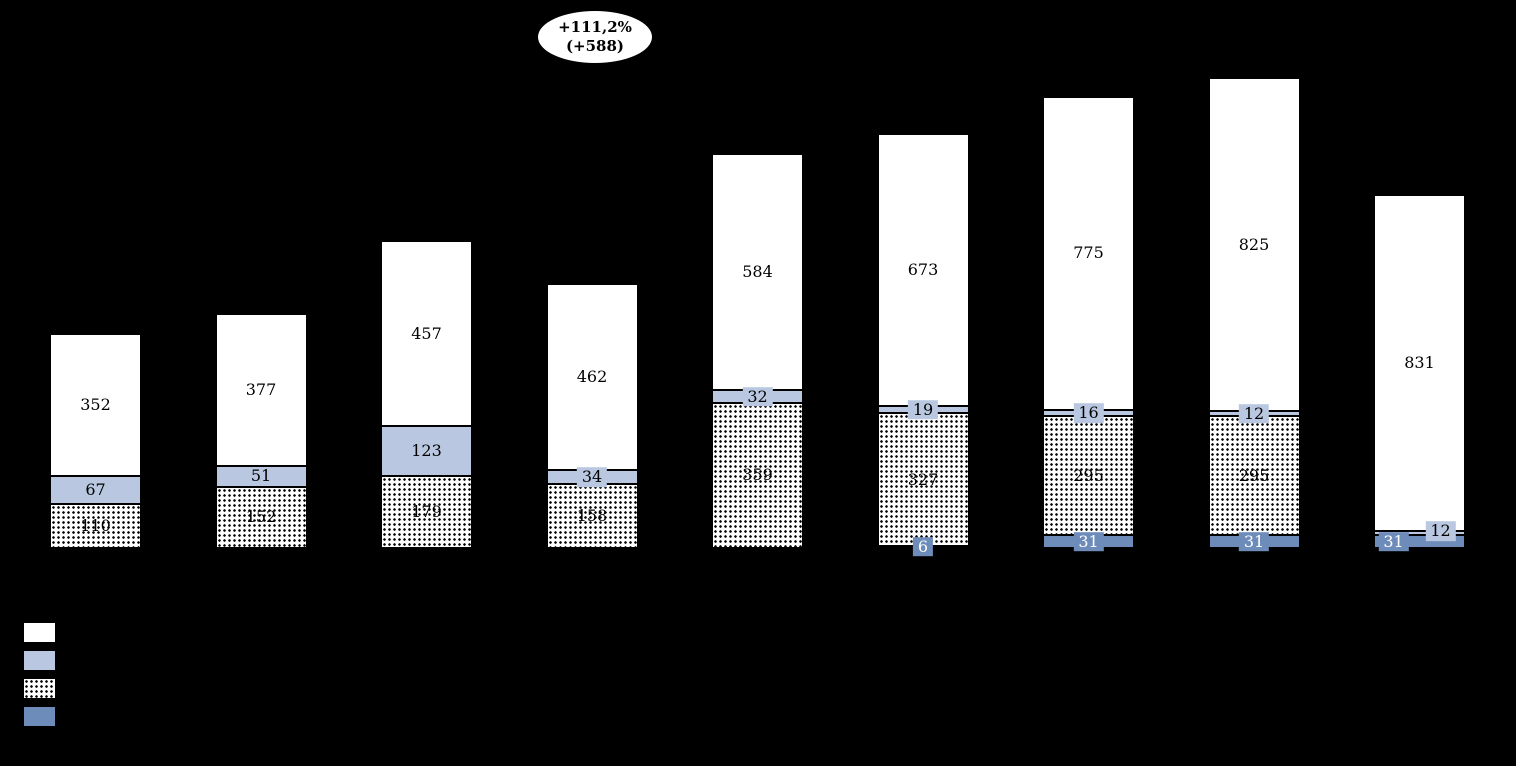 This screenshot has width=1516, height=766. I want to click on legend-swatch-light_blue, so click(39, 660).